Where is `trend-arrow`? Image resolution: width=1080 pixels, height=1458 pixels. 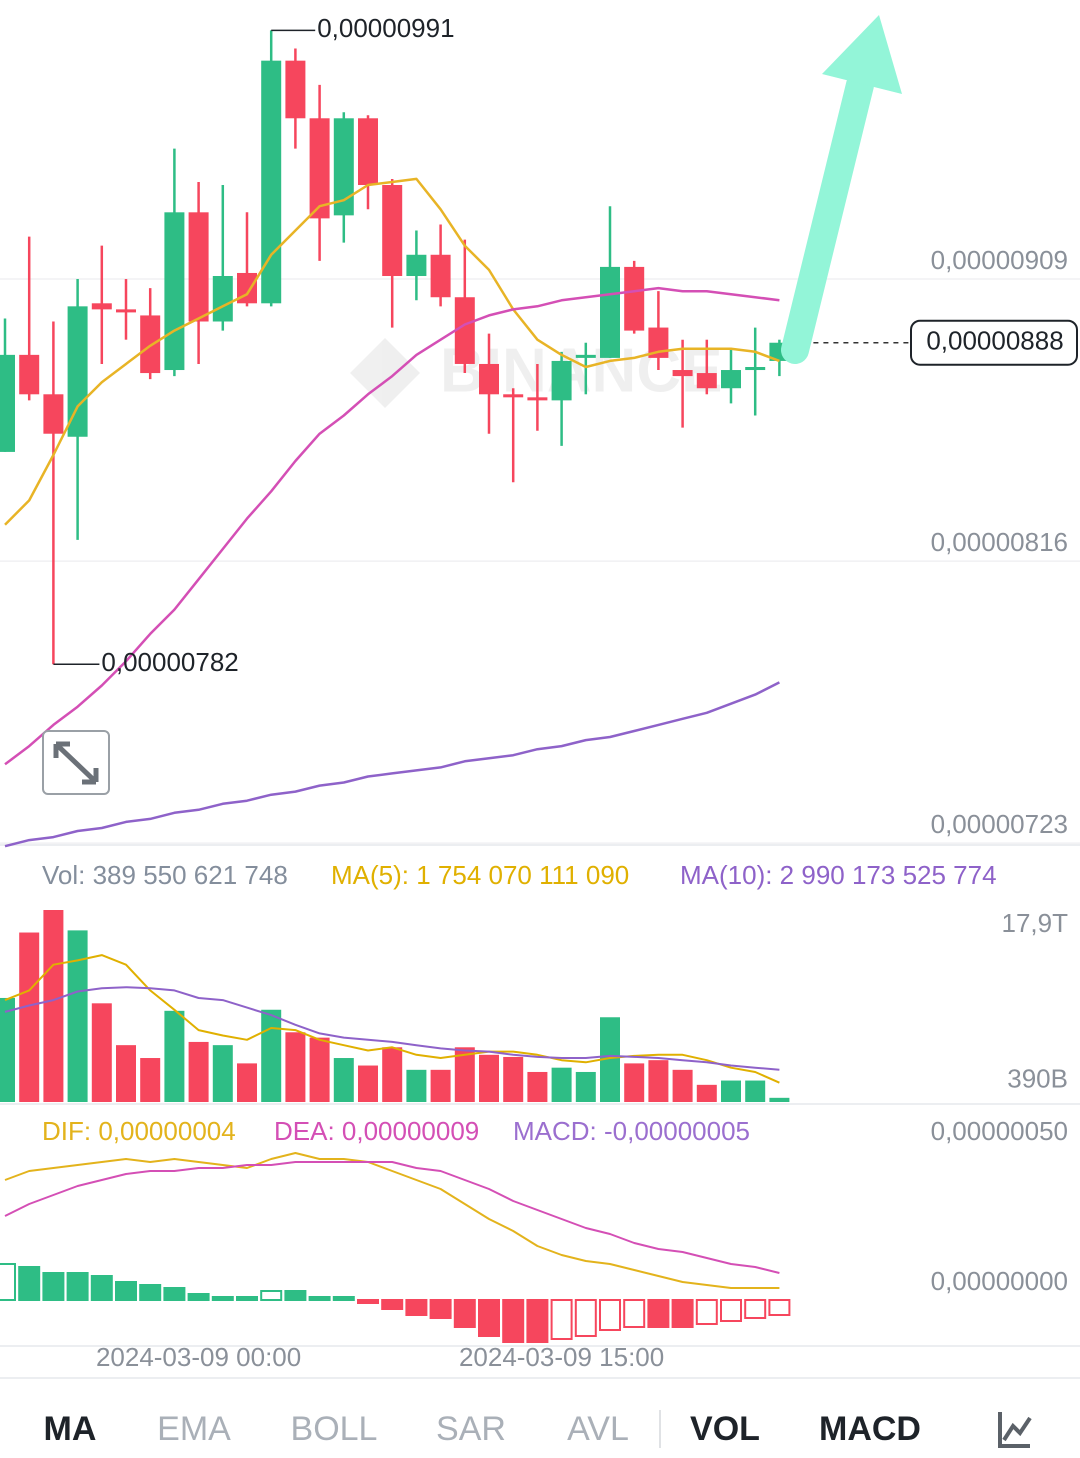 trend-arrow is located at coordinates (841, 189).